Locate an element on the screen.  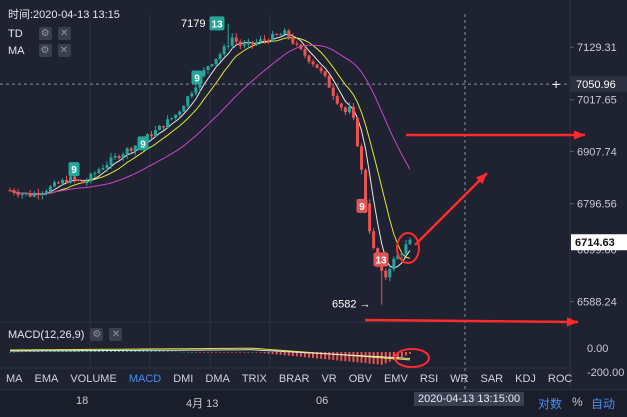
tab-brar: BRAR is located at coordinates (294, 379).